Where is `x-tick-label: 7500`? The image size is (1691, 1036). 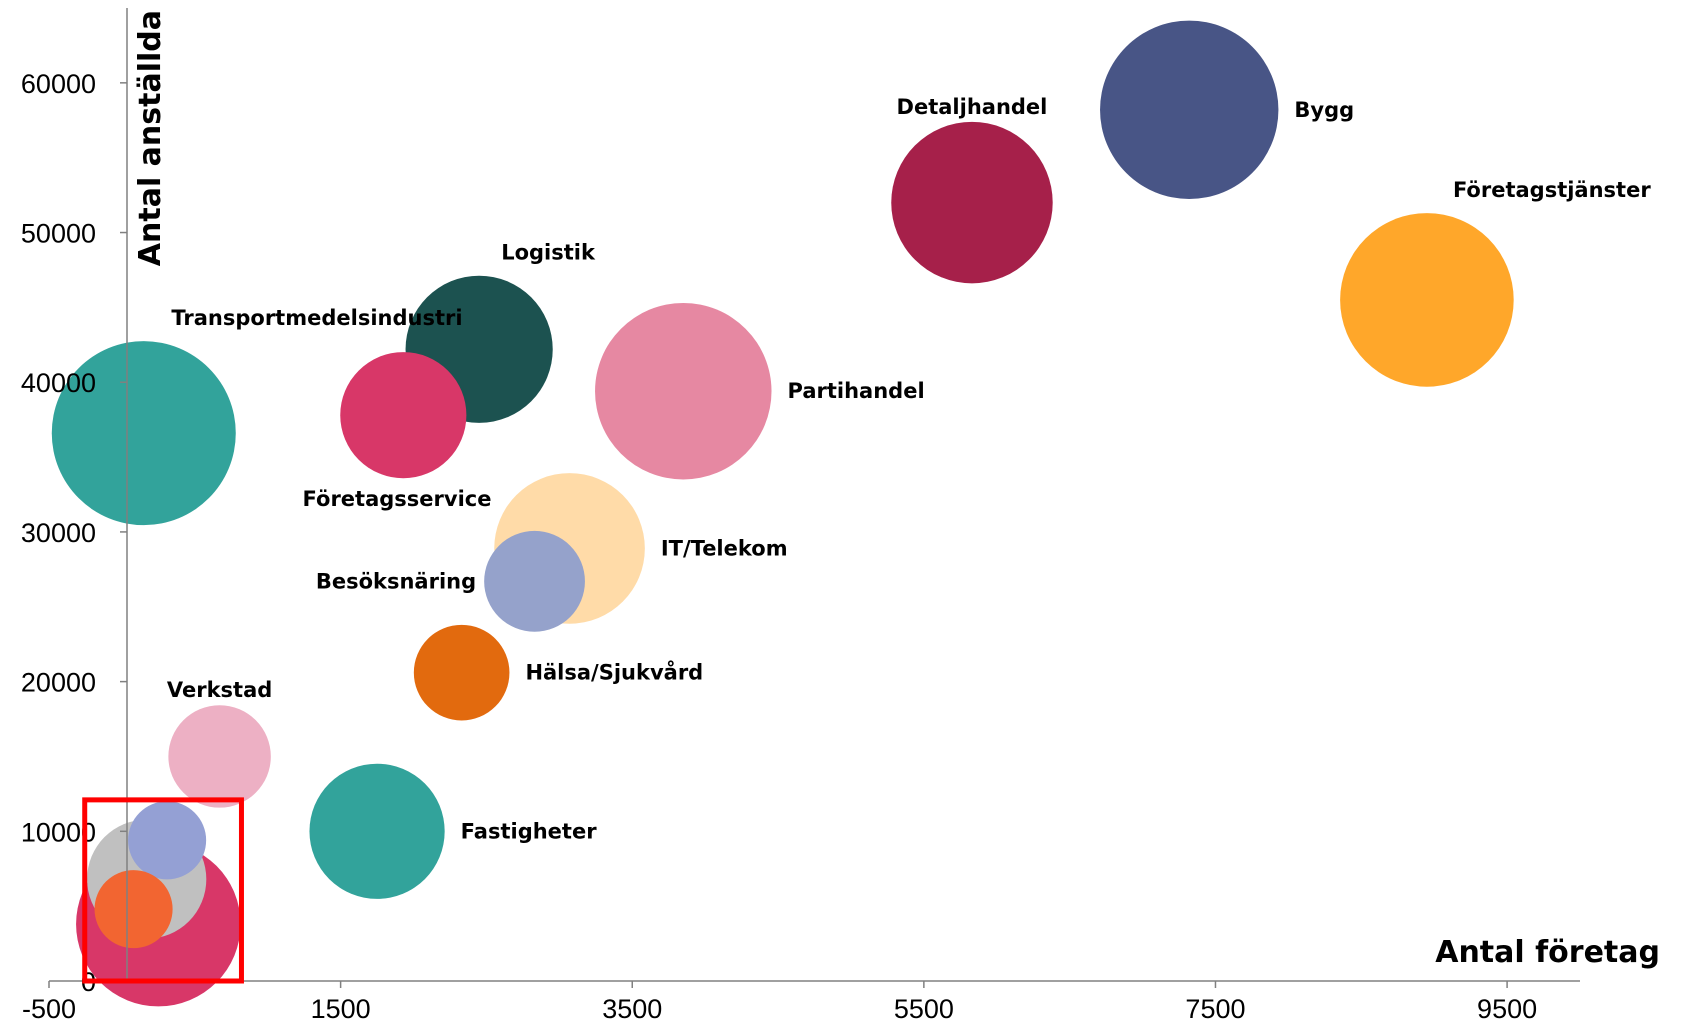 x-tick-label: 7500 is located at coordinates (1215, 1009).